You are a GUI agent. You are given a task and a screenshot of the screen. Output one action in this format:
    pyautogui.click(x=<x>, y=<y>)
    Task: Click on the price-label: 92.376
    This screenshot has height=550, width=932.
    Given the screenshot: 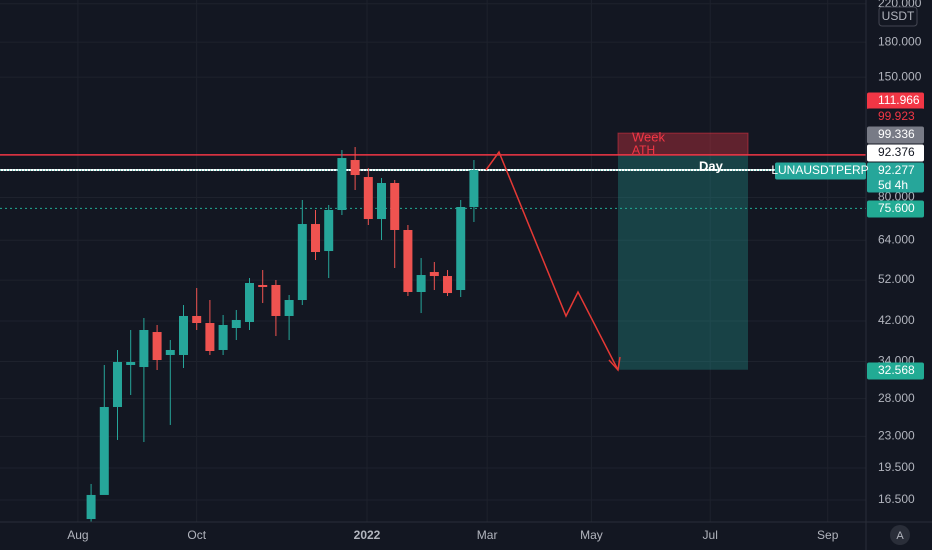 What is the action you would take?
    pyautogui.click(x=896, y=152)
    